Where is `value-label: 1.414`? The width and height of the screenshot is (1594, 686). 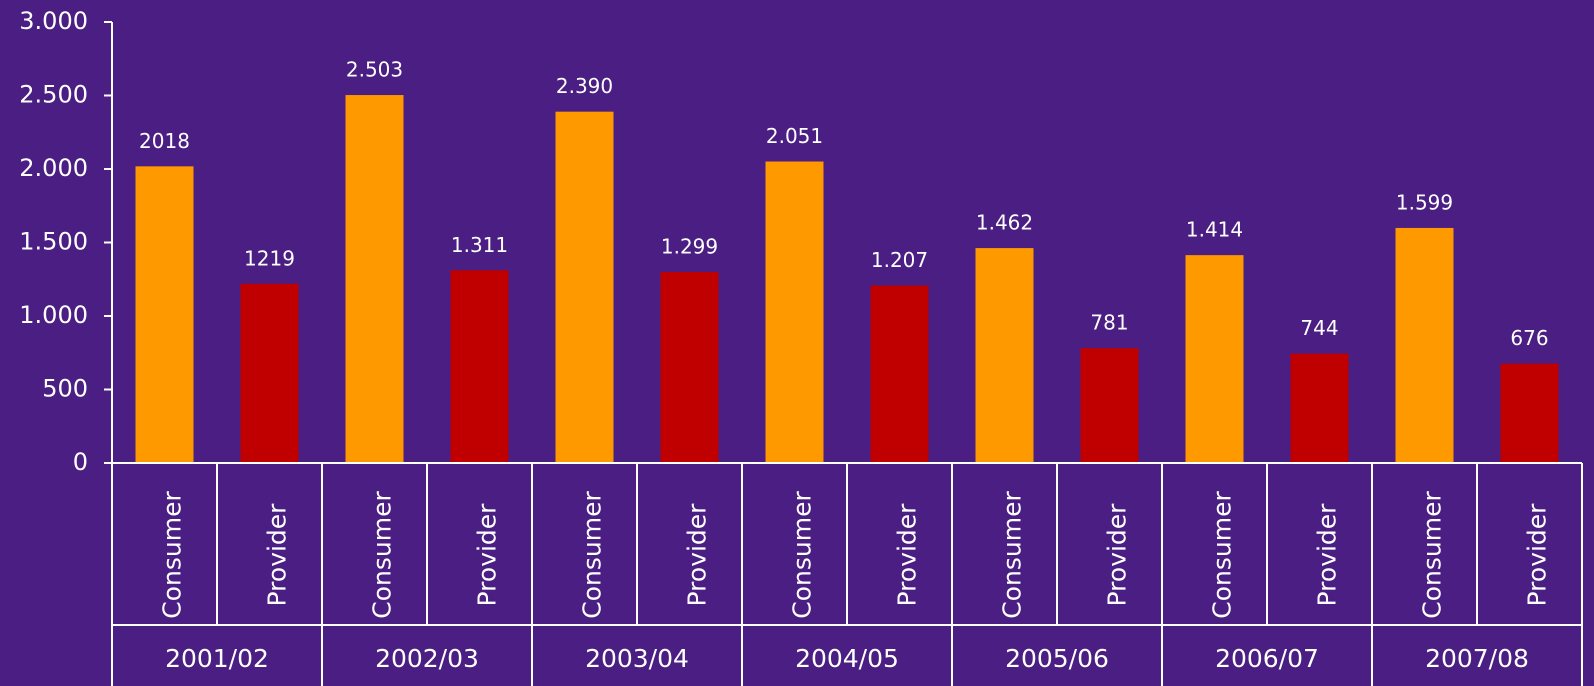 value-label: 1.414 is located at coordinates (1214, 230).